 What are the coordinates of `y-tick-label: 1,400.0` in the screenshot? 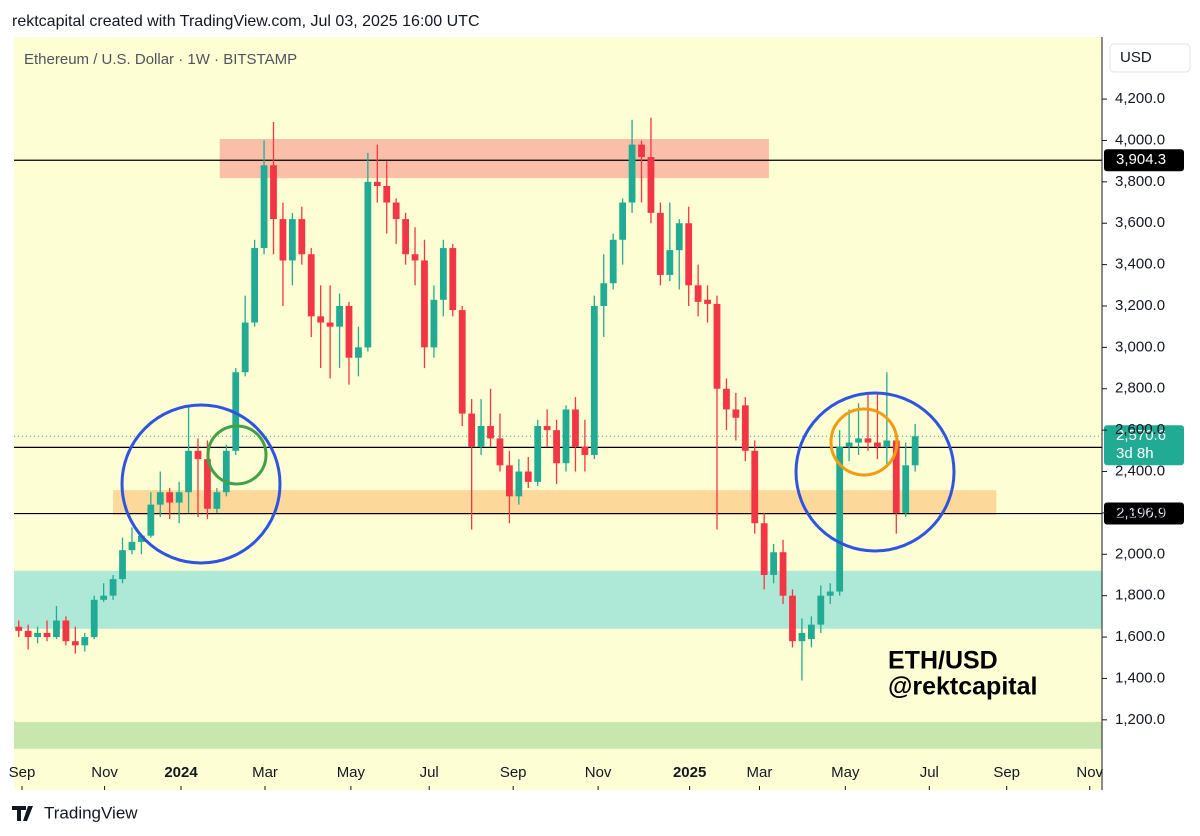 It's located at (1140, 677).